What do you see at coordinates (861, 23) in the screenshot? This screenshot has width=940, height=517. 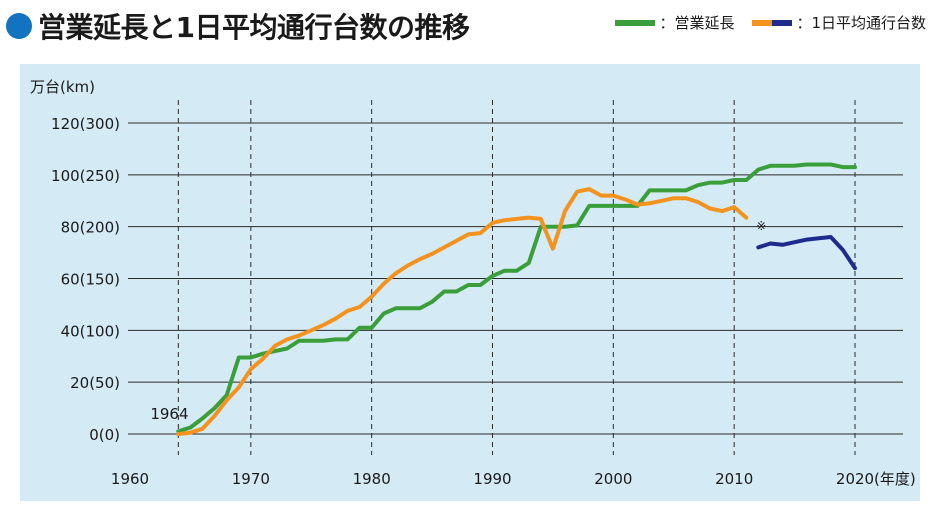 I see `legend-label-traffic: ：1日平均通行台数` at bounding box center [861, 23].